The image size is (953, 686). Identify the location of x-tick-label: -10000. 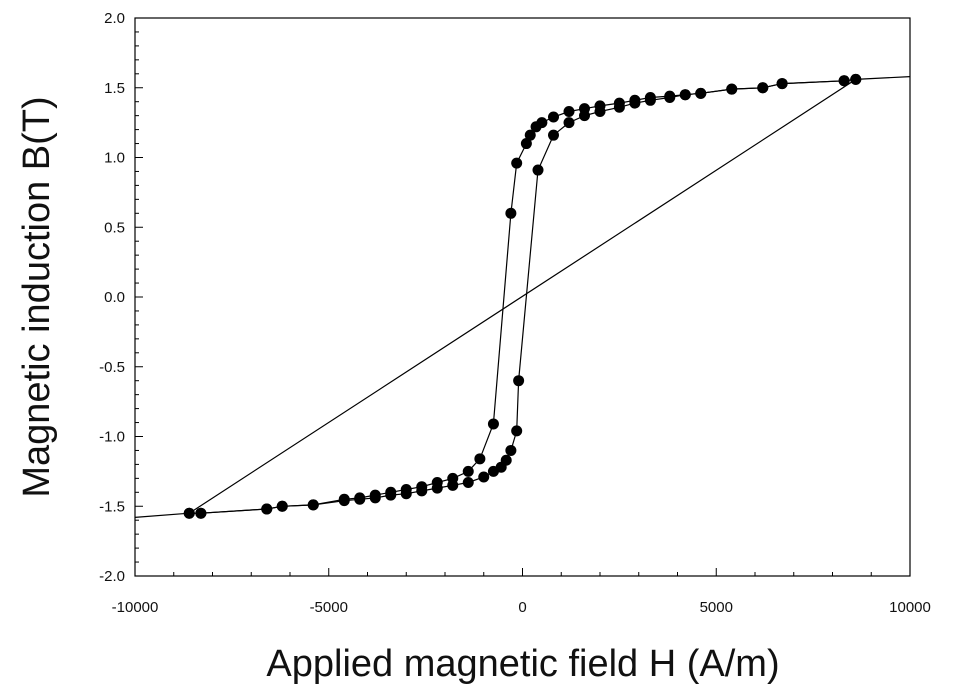
(135, 607).